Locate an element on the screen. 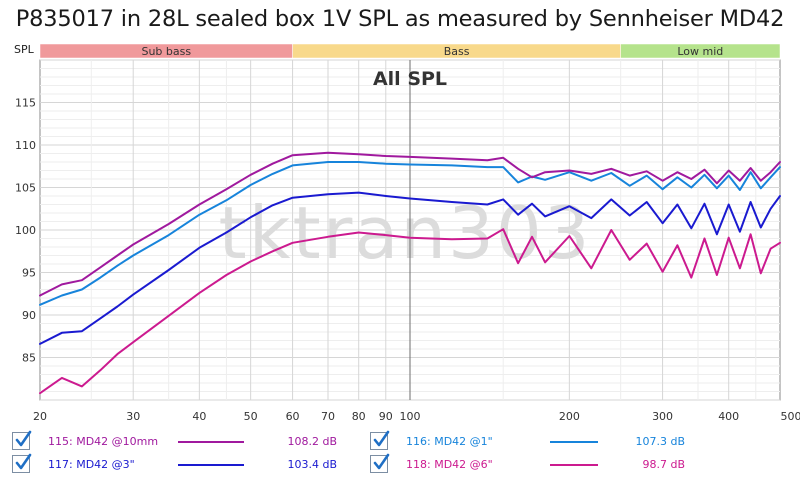 This screenshot has height=477, width=800. x-tick-label: 70 is located at coordinates (328, 416).